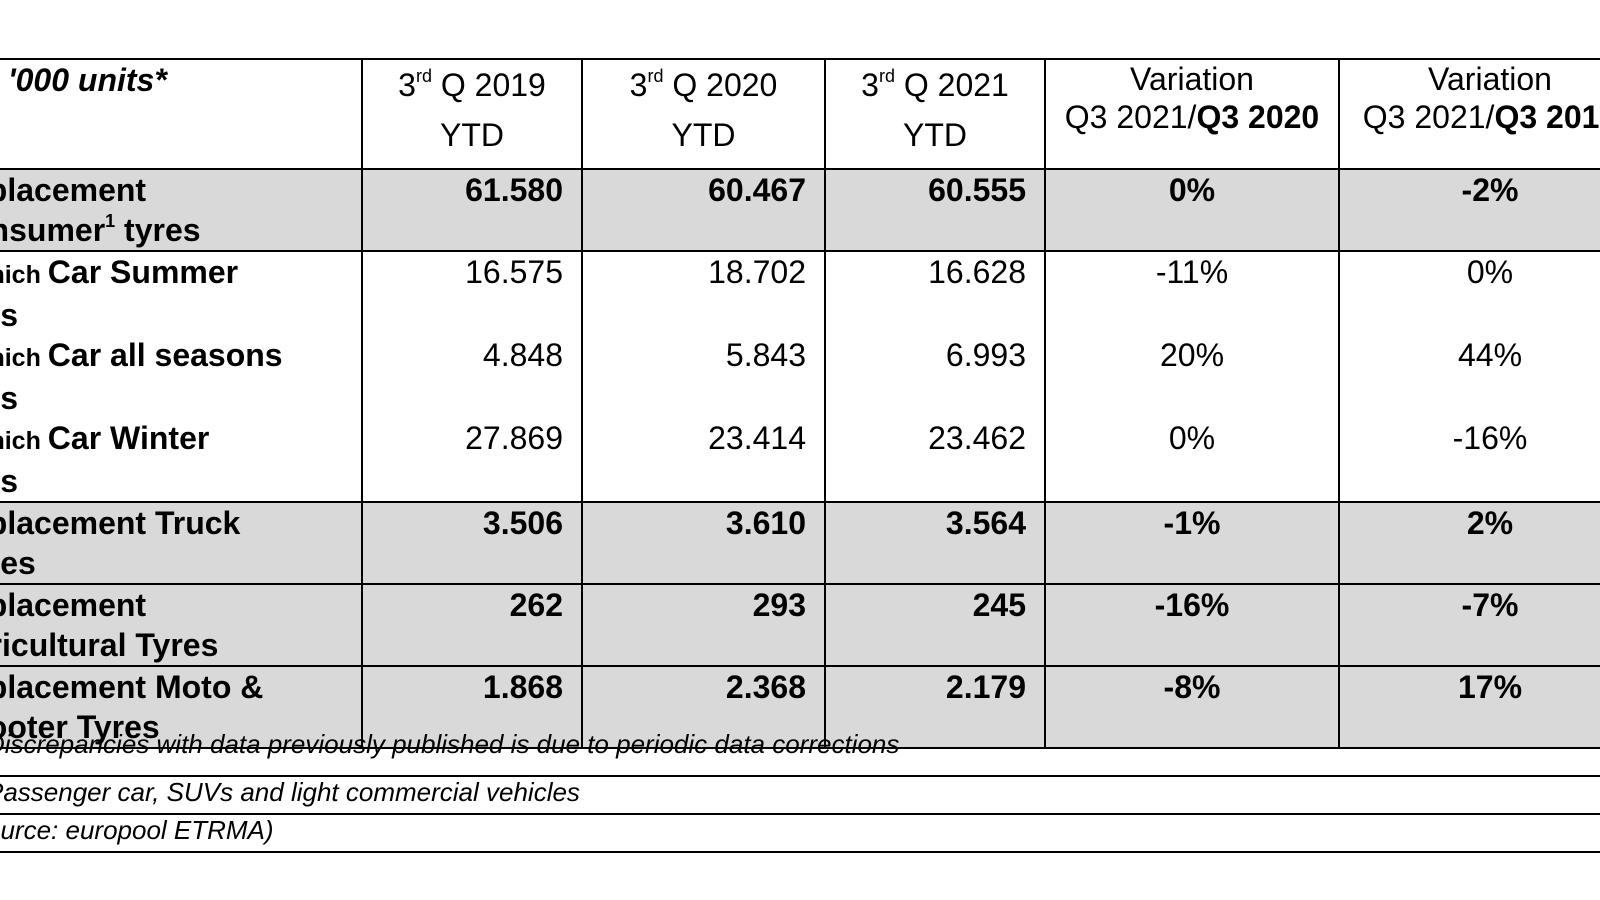 Image resolution: width=1600 pixels, height=900 pixels. I want to click on variation-cell: -7%, so click(1469, 625).